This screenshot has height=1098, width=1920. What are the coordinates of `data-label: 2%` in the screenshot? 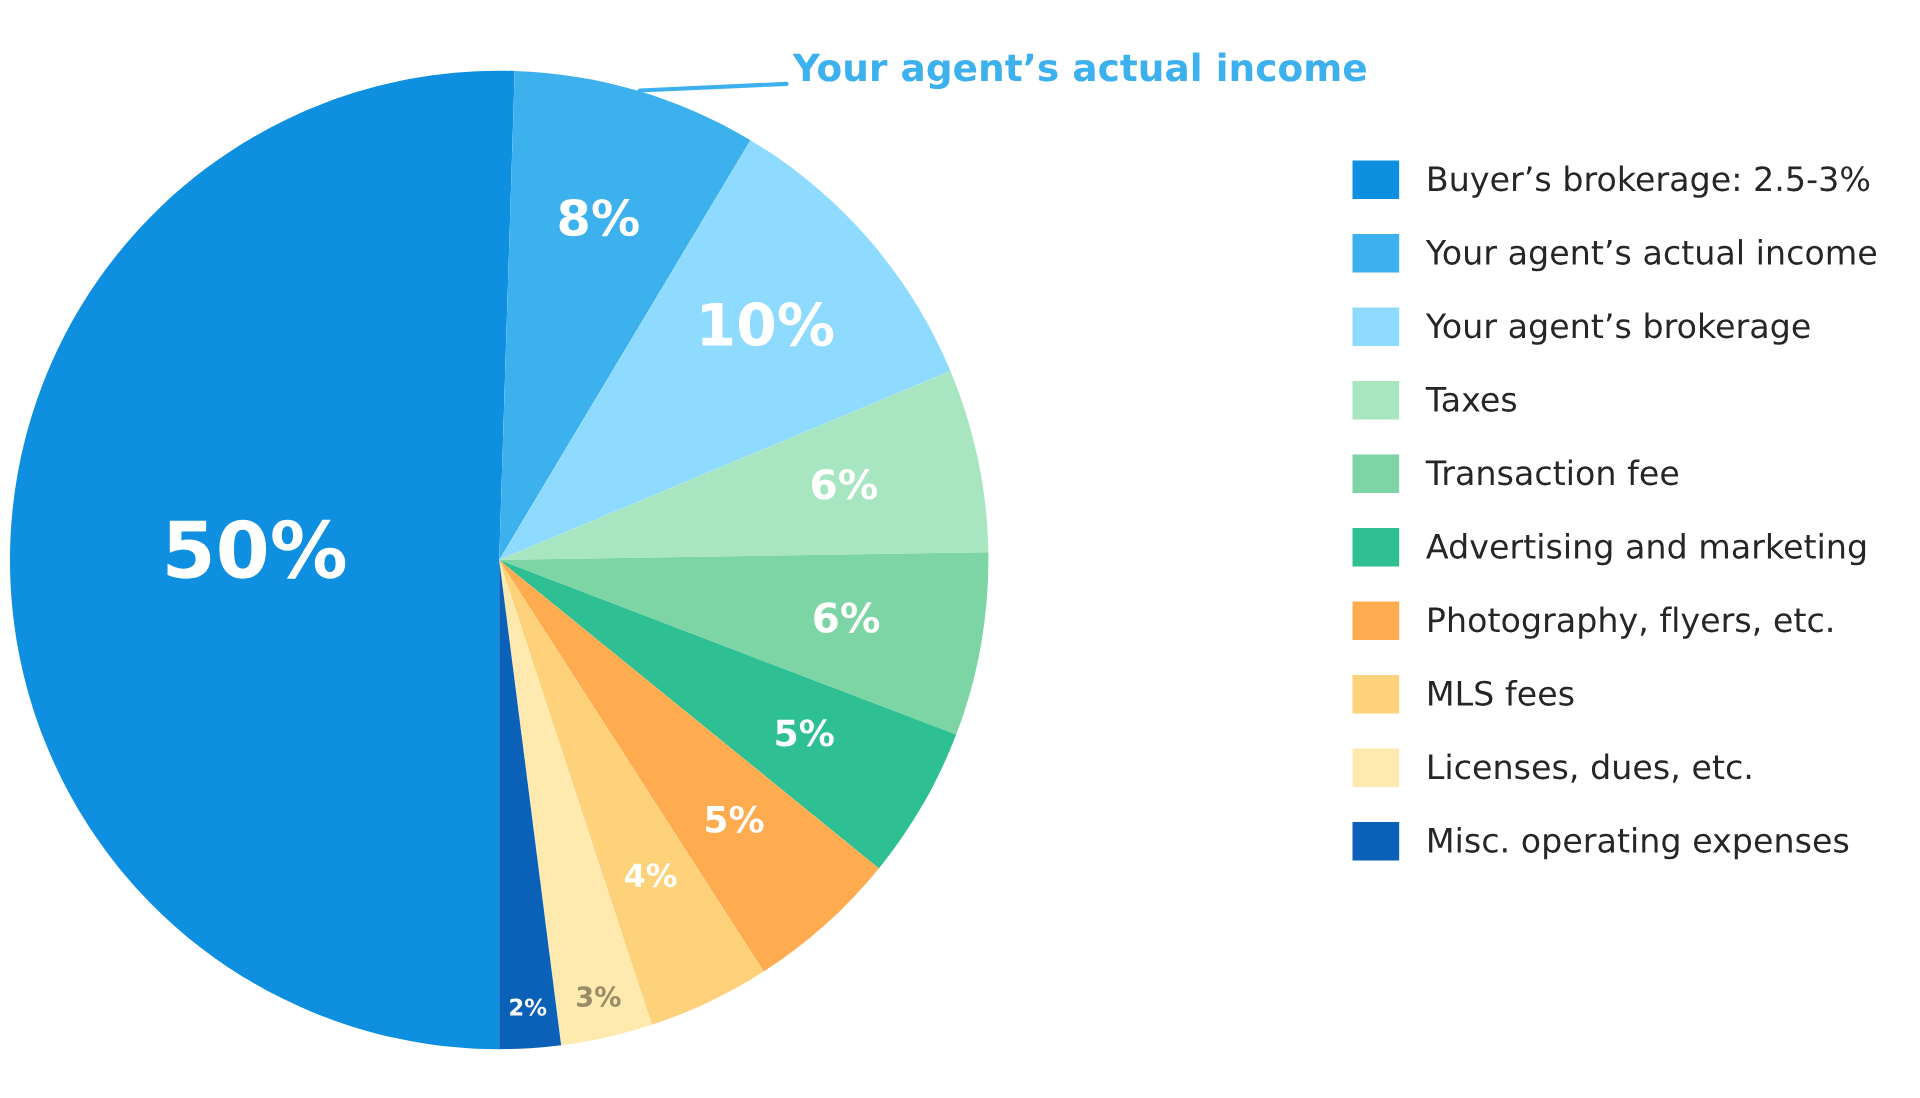 It's located at (528, 1007).